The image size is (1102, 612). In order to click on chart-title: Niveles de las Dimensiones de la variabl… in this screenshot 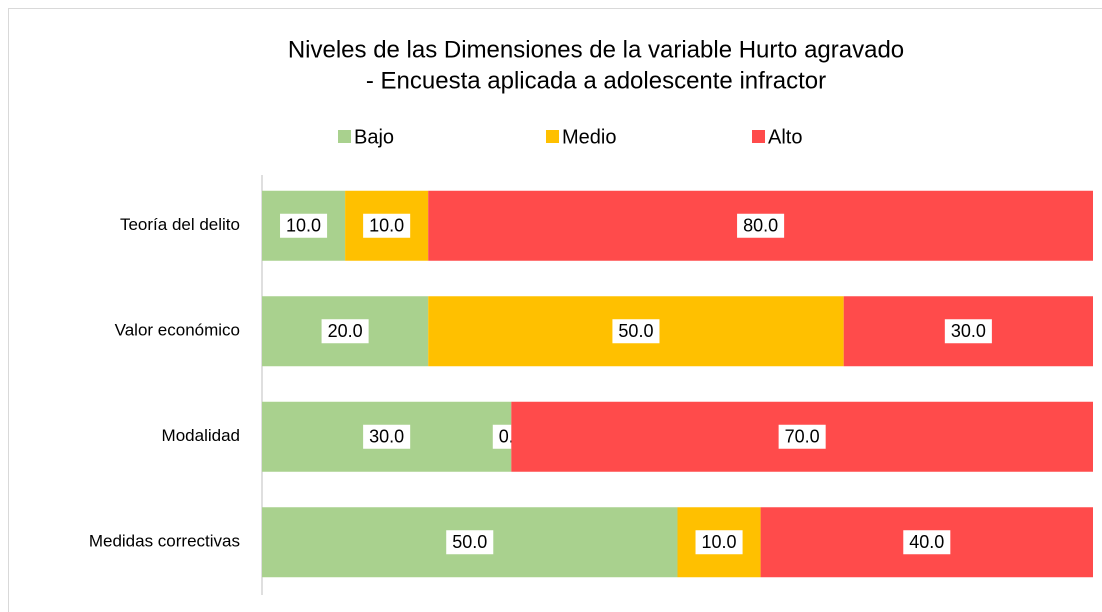, I will do `click(596, 49)`.